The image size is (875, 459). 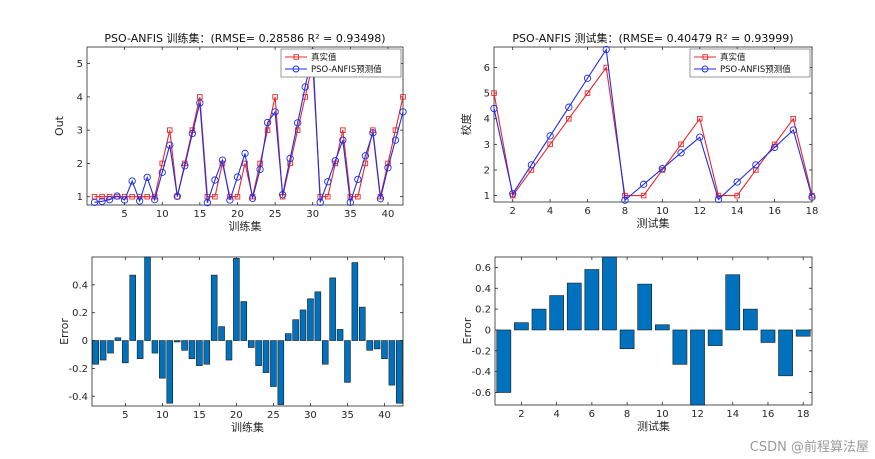 I want to click on legend-marker-circle, so click(x=296, y=69).